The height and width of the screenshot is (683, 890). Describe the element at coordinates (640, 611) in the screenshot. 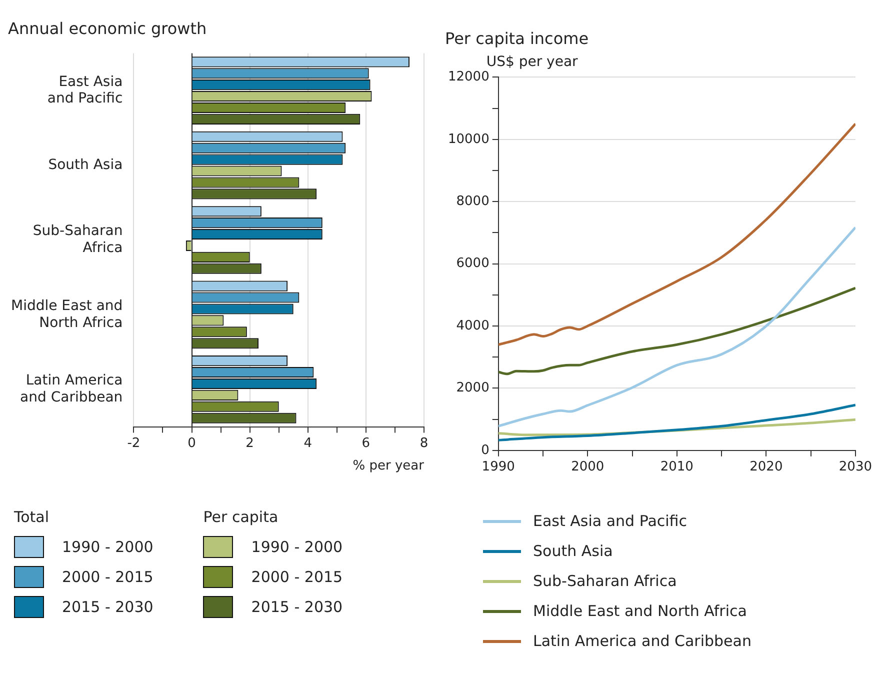

I see `legend-label: Middle East and North Africa` at that location.